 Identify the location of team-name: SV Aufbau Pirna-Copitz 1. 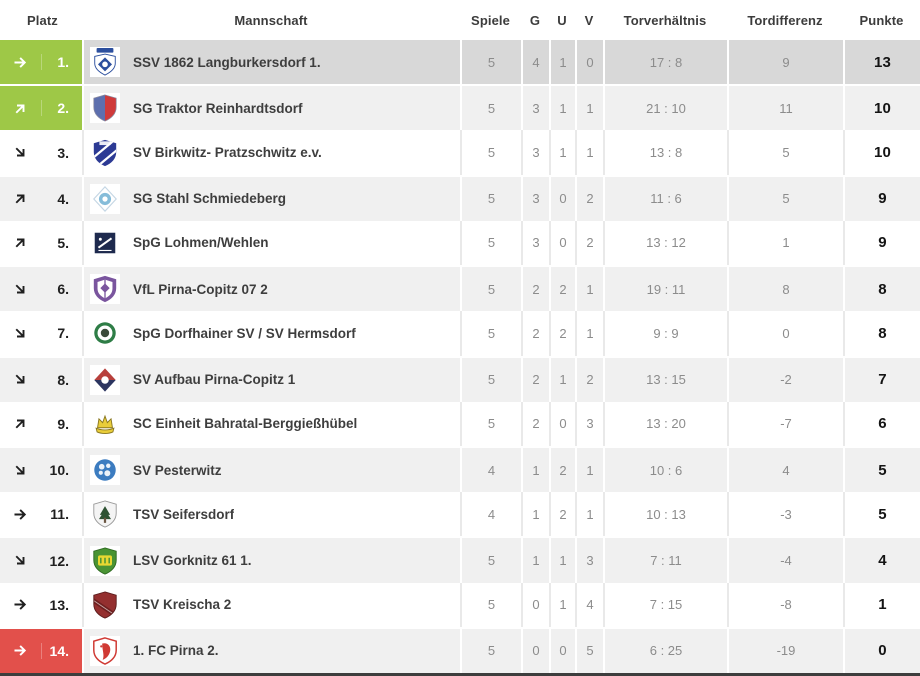
(214, 380).